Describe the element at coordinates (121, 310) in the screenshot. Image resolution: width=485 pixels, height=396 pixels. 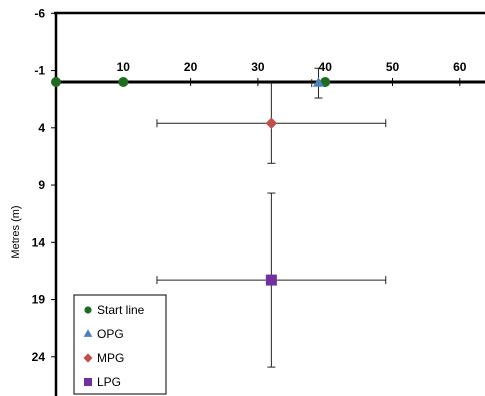
I see `legend-label: Start line` at that location.